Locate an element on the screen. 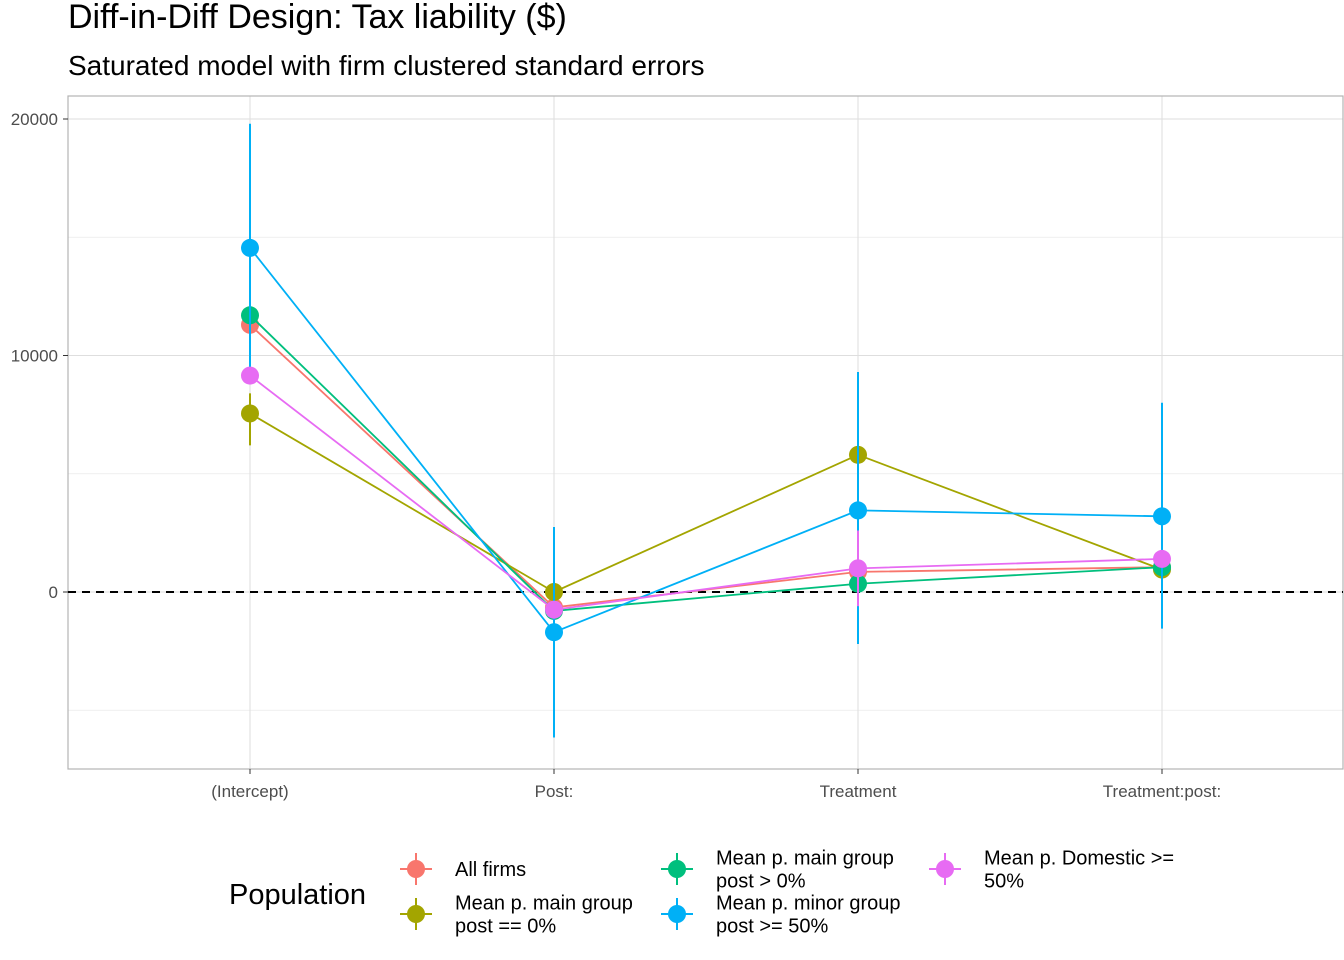 The image size is (1344, 960). y-tick-label: 0 is located at coordinates (53, 592).